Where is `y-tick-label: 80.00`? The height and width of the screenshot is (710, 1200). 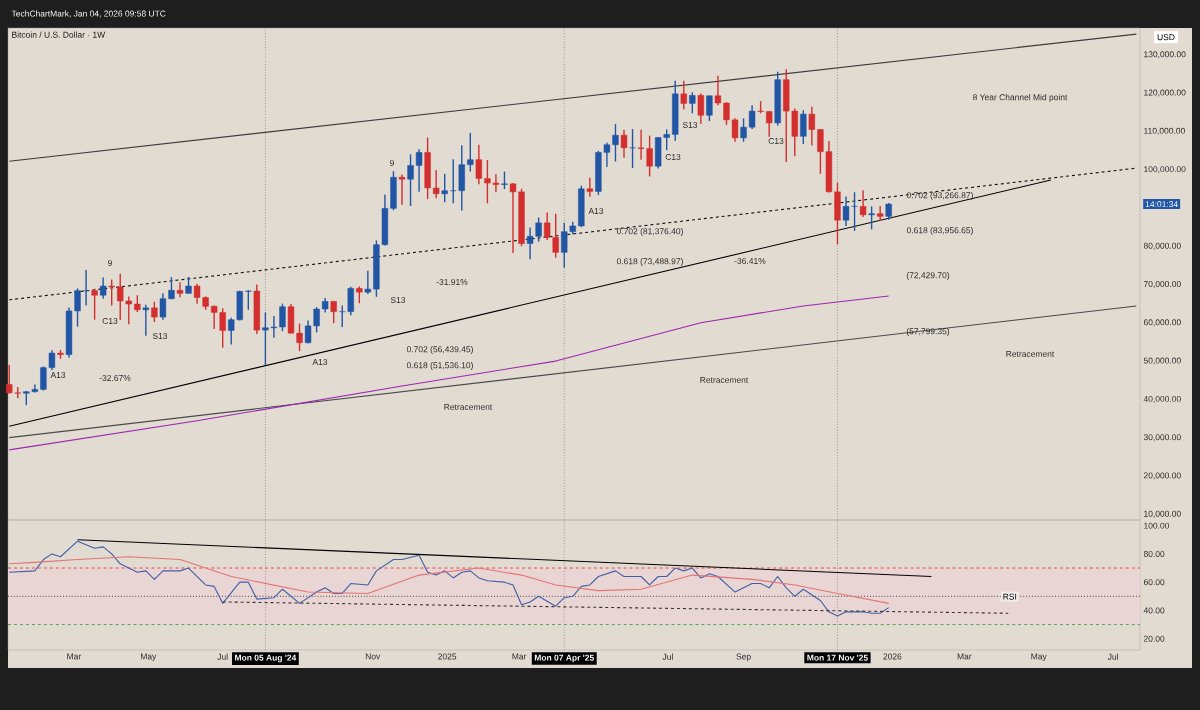
y-tick-label: 80.00 is located at coordinates (1154, 553).